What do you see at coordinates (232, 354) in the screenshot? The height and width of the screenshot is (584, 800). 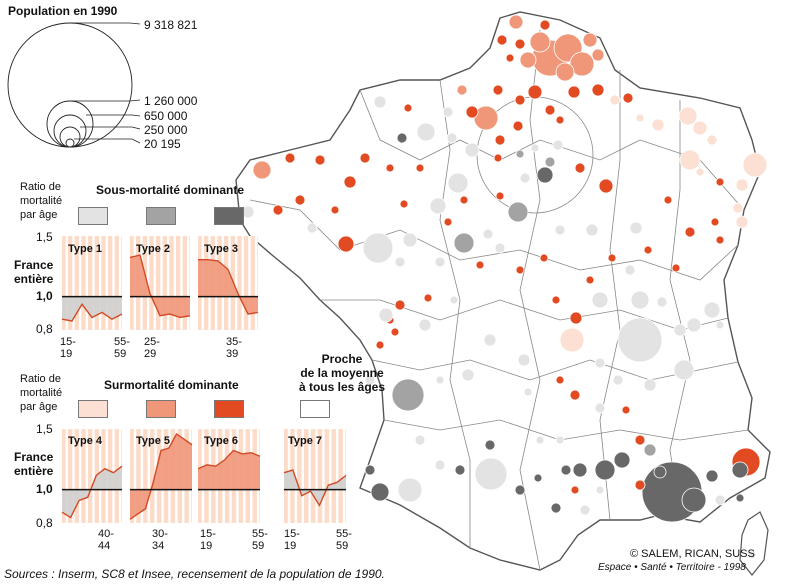 I see `type3-xtick-2: 39` at bounding box center [232, 354].